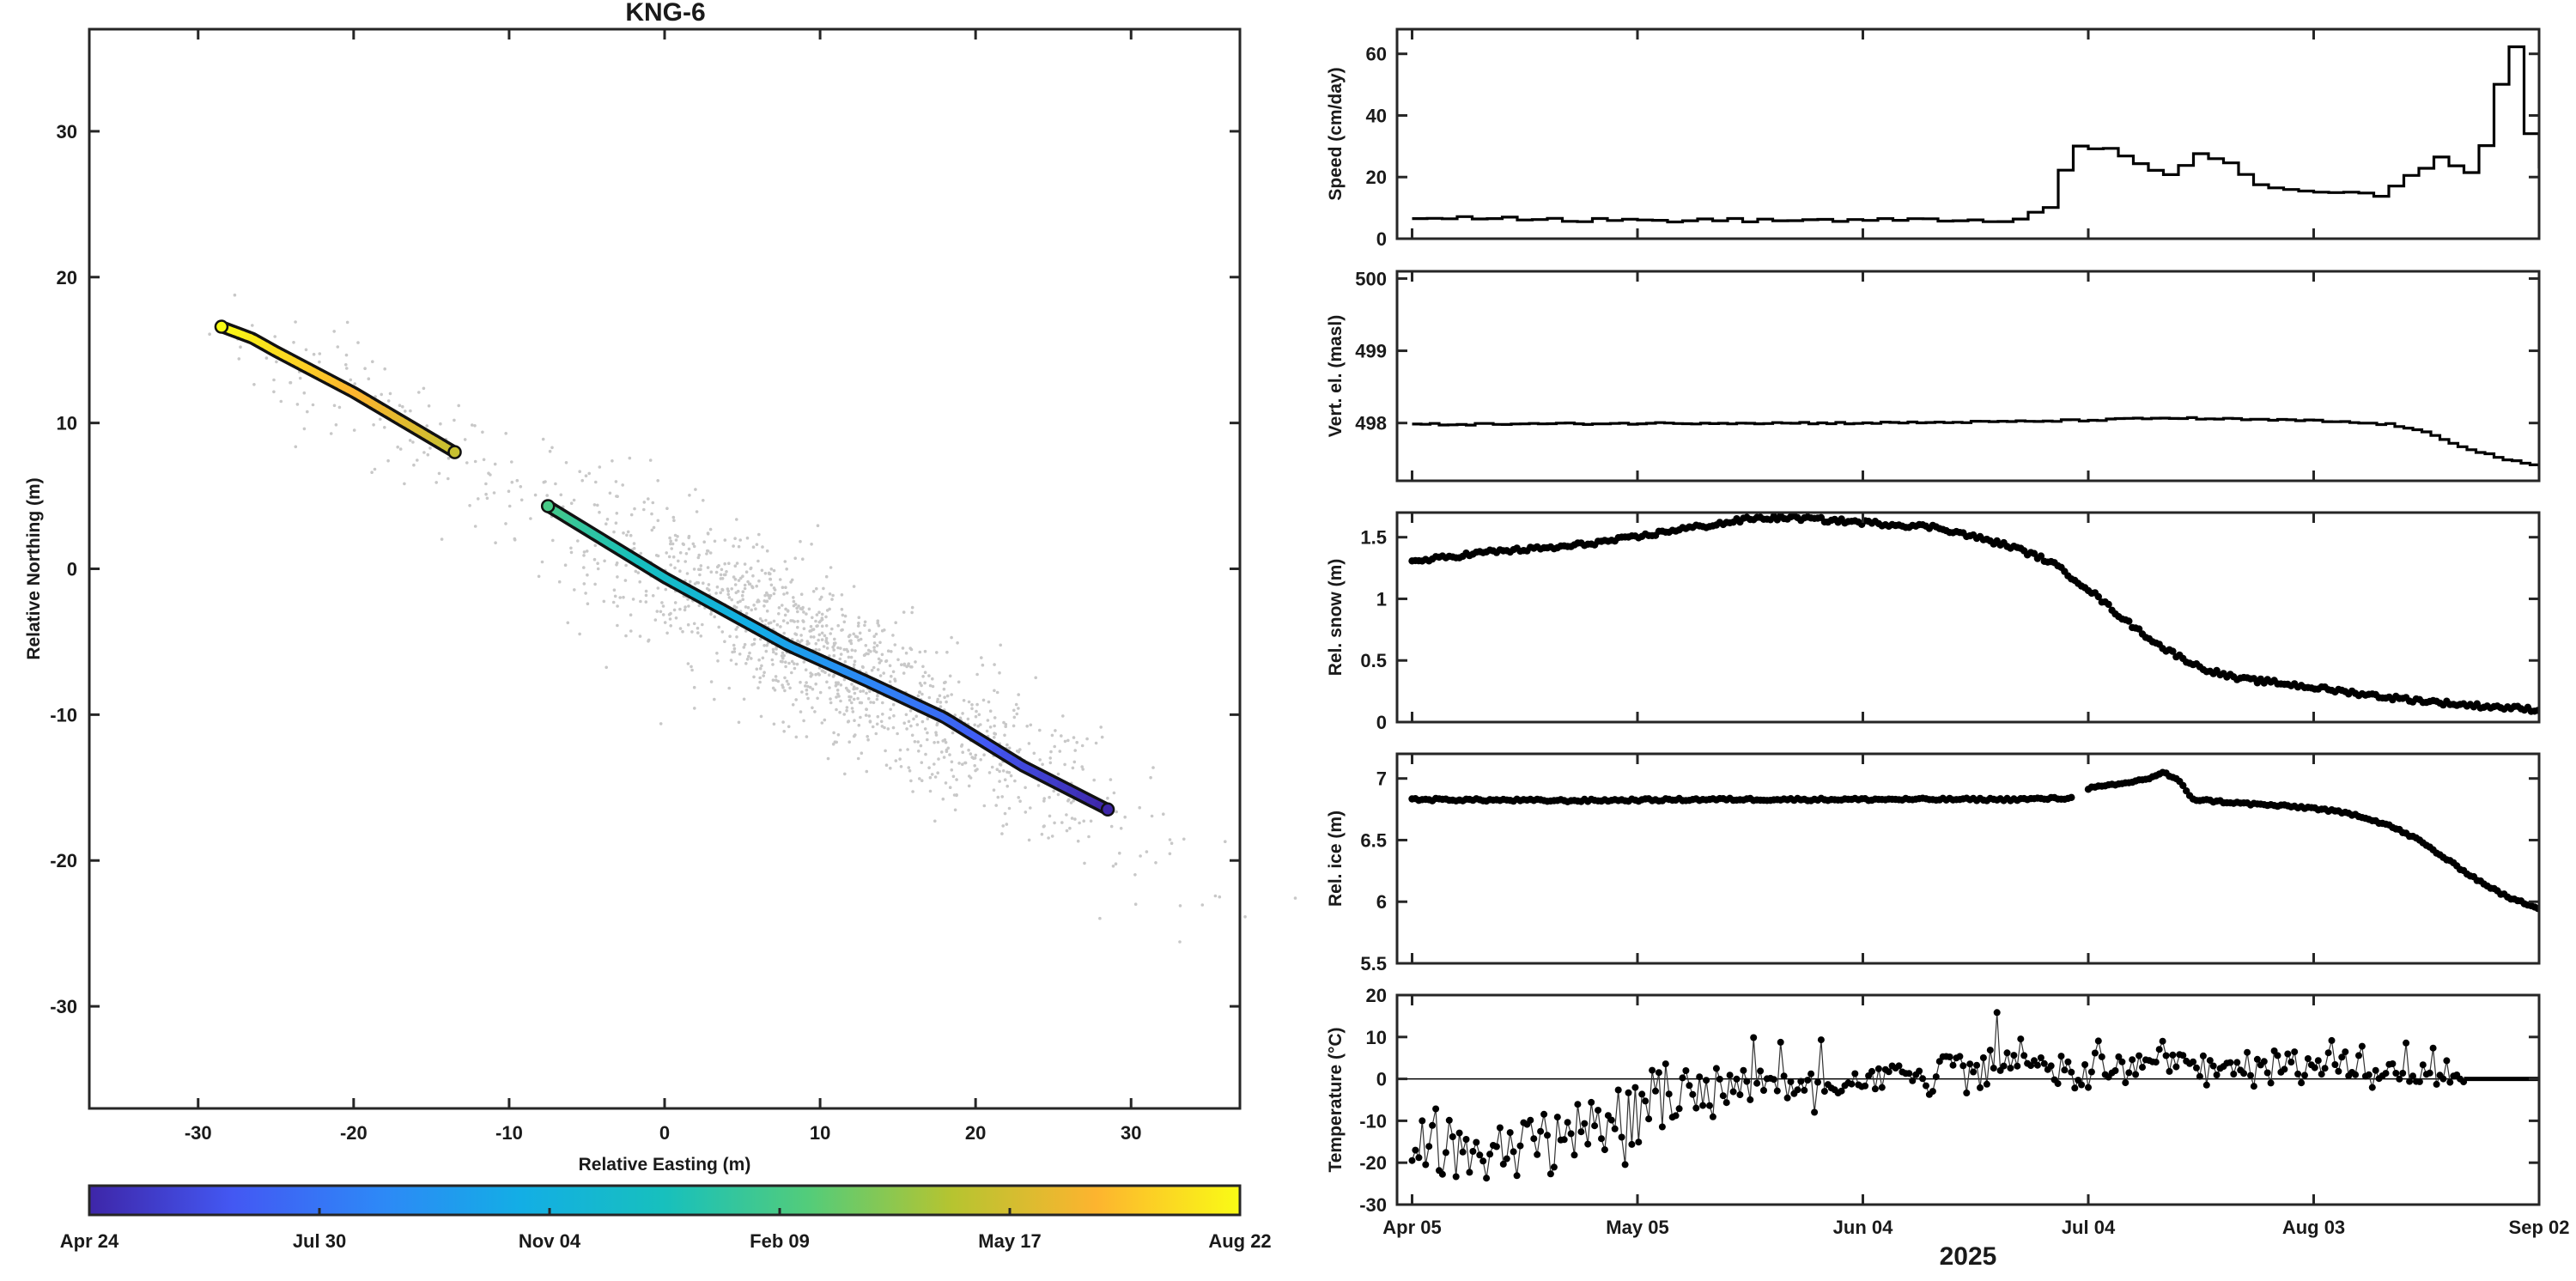 This screenshot has width=2576, height=1281. I want to click on colorbar-tick-label: Apr 24, so click(90, 1241).